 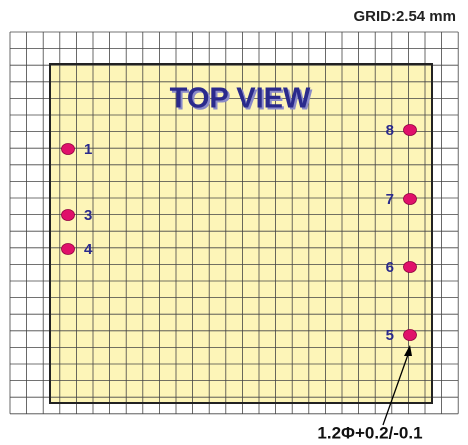 What do you see at coordinates (390, 335) in the screenshot?
I see `pin-label: 5` at bounding box center [390, 335].